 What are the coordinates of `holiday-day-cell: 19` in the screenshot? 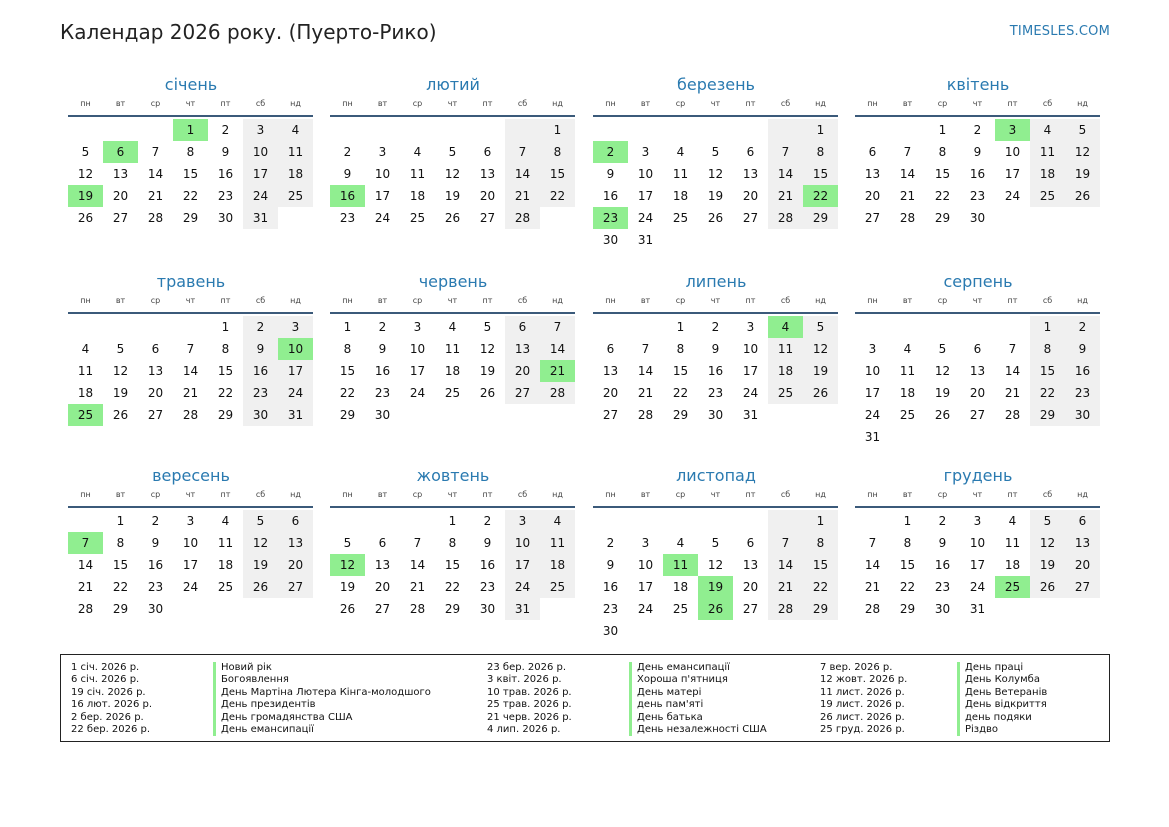 It's located at (85, 196).